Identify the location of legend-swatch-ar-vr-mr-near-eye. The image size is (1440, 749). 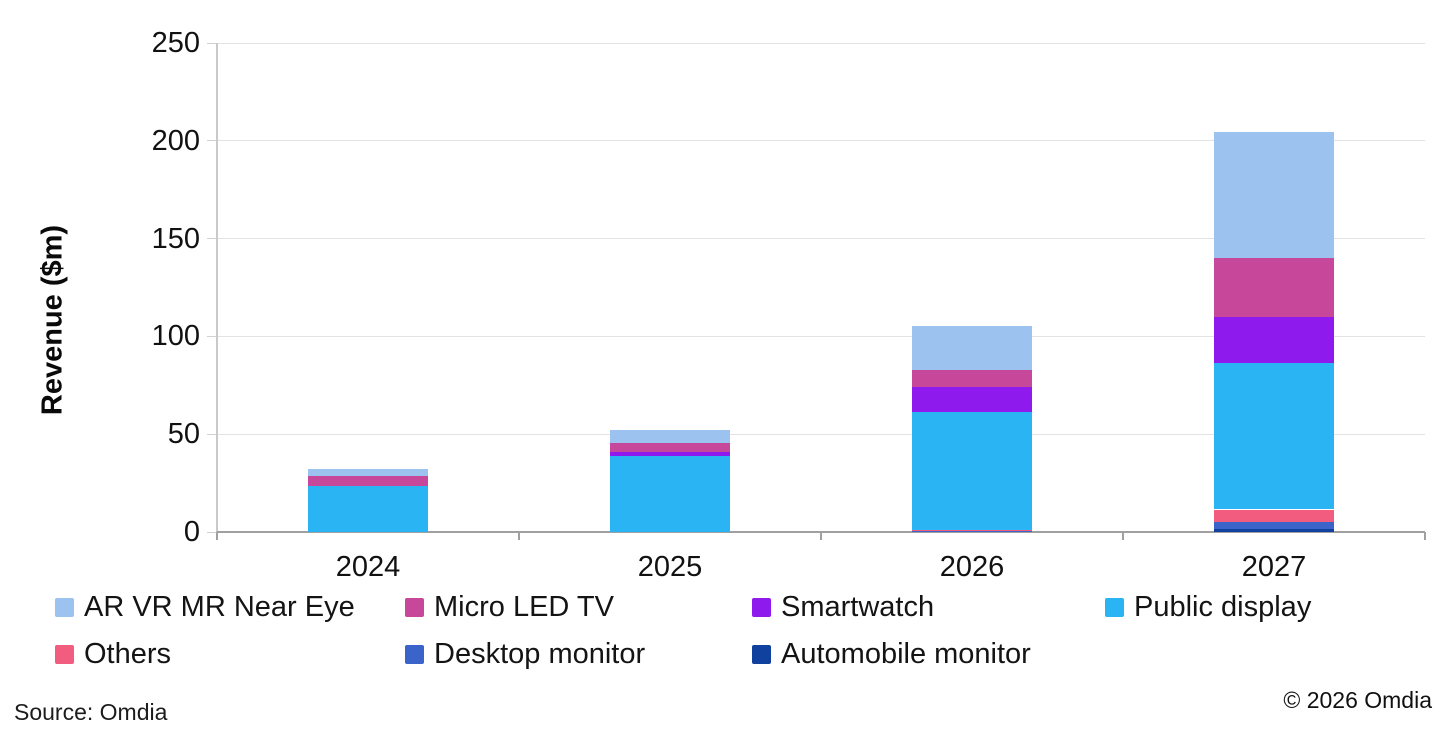
(64, 607).